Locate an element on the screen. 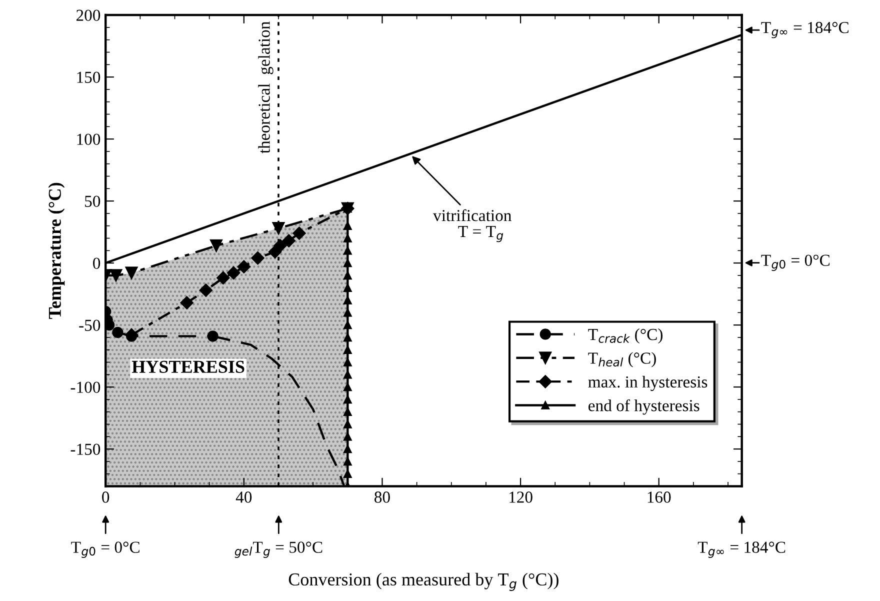 The width and height of the screenshot is (880, 601). annotation: T = T$_{g}$ is located at coordinates (481, 234).